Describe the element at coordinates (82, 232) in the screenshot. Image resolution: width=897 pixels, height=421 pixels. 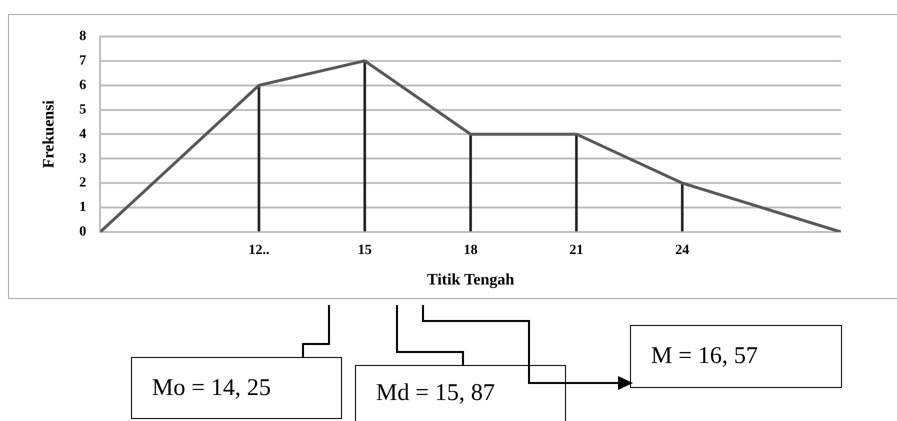
I see `y-tick-label: 0` at that location.